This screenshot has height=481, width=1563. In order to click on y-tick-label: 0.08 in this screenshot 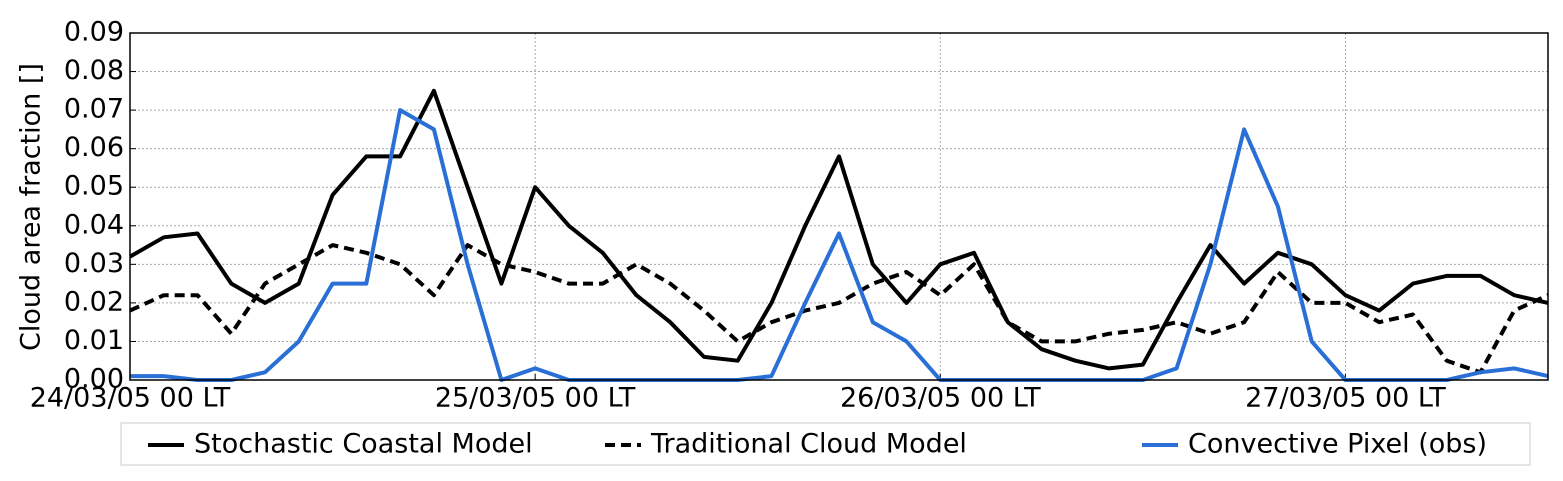, I will do `click(94, 70)`.